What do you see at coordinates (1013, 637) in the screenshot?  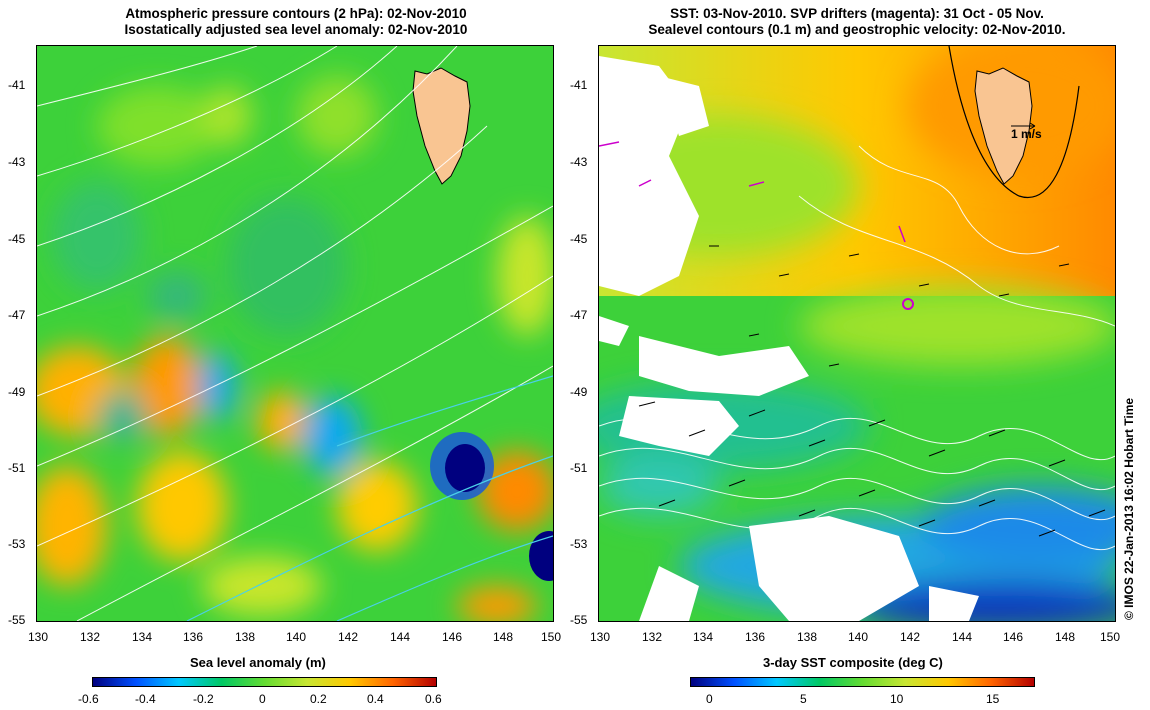 I see `right-lon-tick: 146` at bounding box center [1013, 637].